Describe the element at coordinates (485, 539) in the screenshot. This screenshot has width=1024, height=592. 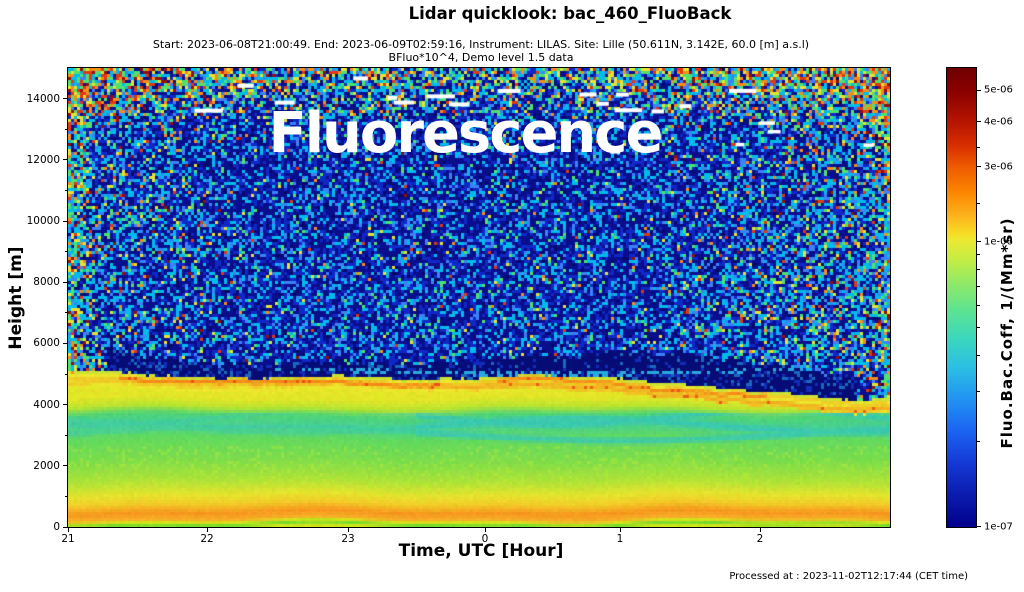
I see `x-axis-tick-label: 0` at that location.